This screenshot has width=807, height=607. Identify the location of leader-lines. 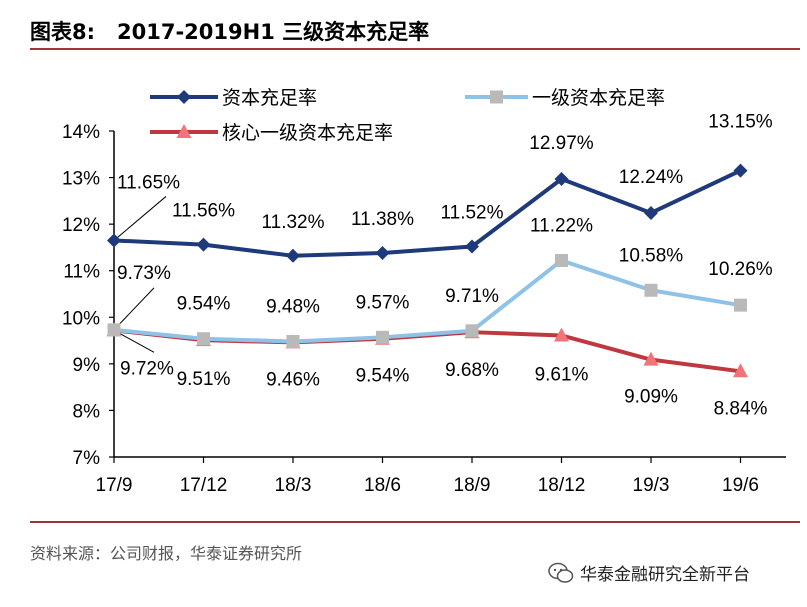
(140, 274).